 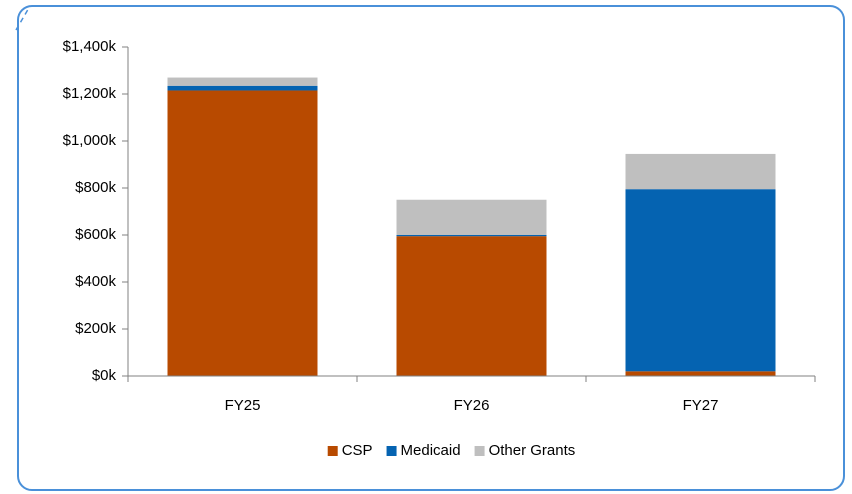 What do you see at coordinates (95, 234) in the screenshot?
I see `y-tick-label: $600k` at bounding box center [95, 234].